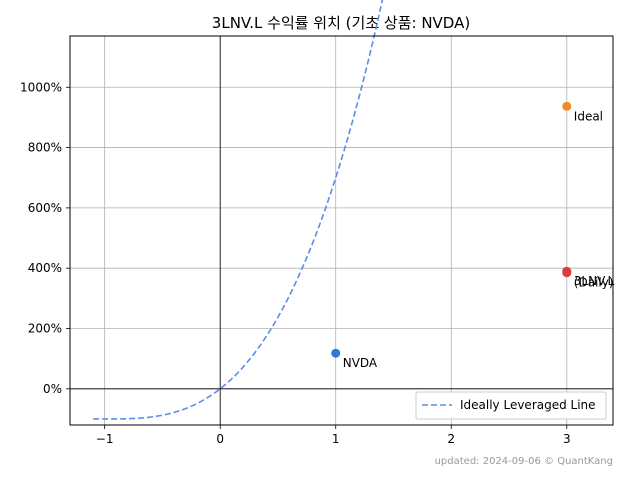 The height and width of the screenshot is (480, 640). I want to click on x-tick-label: 2, so click(451, 439).